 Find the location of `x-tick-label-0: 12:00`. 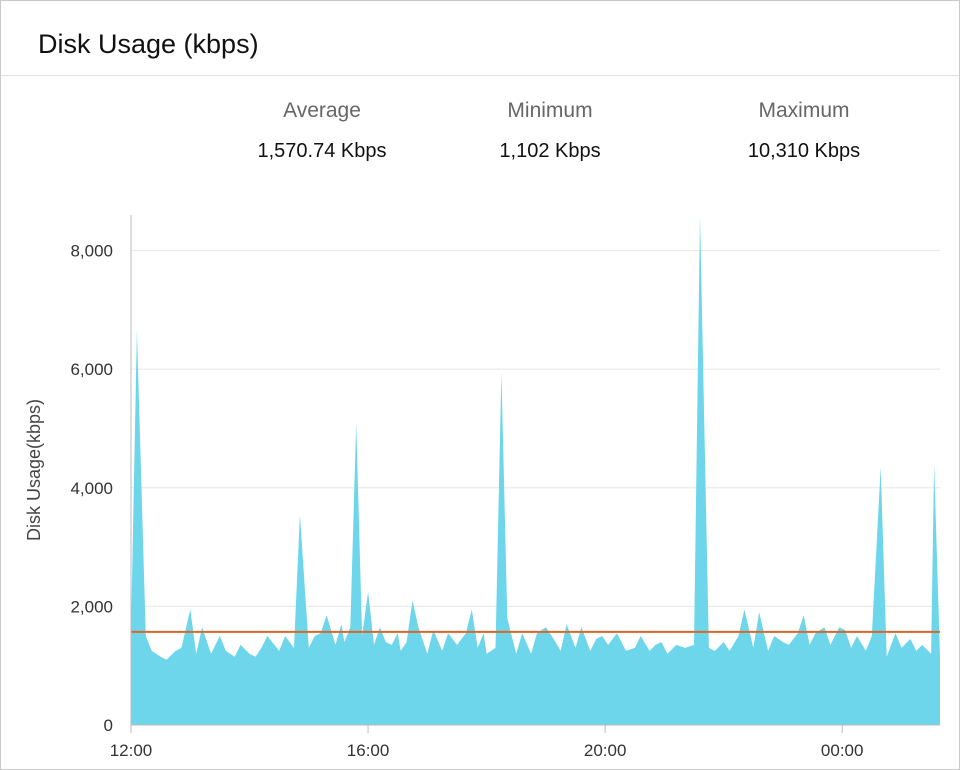

x-tick-label-0: 12:00 is located at coordinates (131, 750).